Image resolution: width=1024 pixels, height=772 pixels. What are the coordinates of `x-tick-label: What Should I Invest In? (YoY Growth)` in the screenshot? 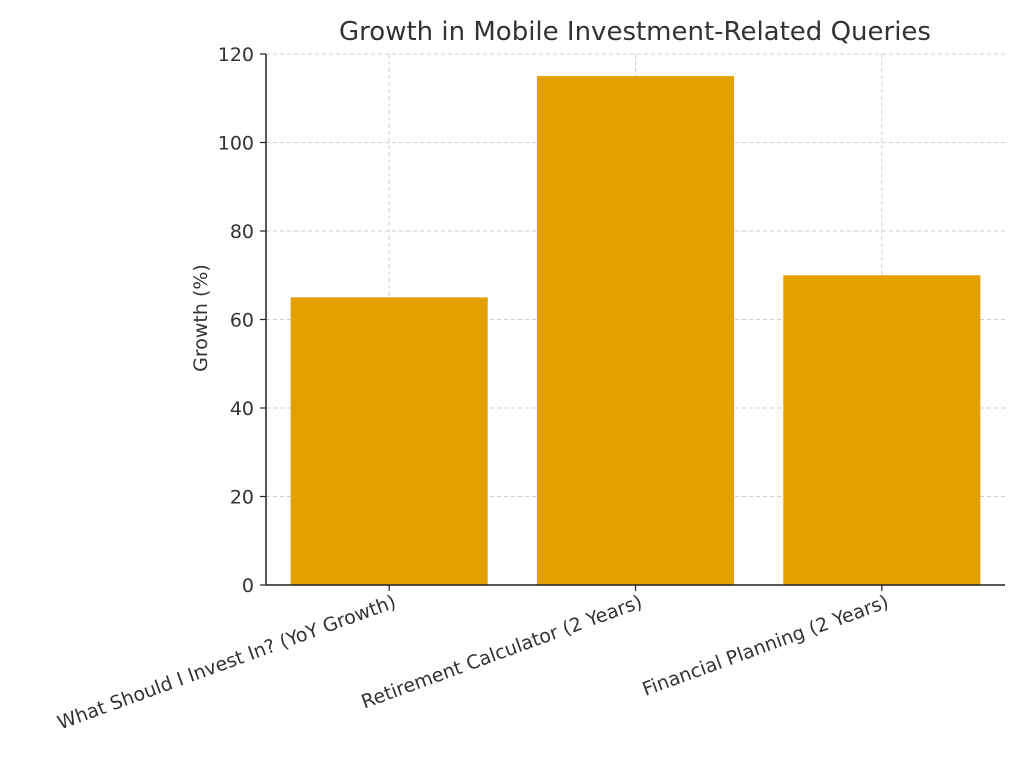 It's located at (227, 662).